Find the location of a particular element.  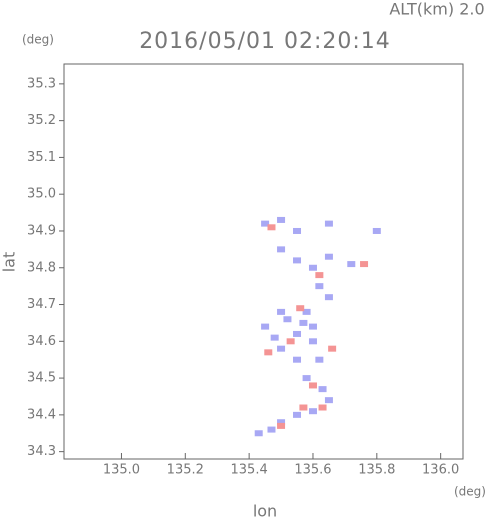

subtitle: ALT(km) 2.0 is located at coordinates (436, 9).